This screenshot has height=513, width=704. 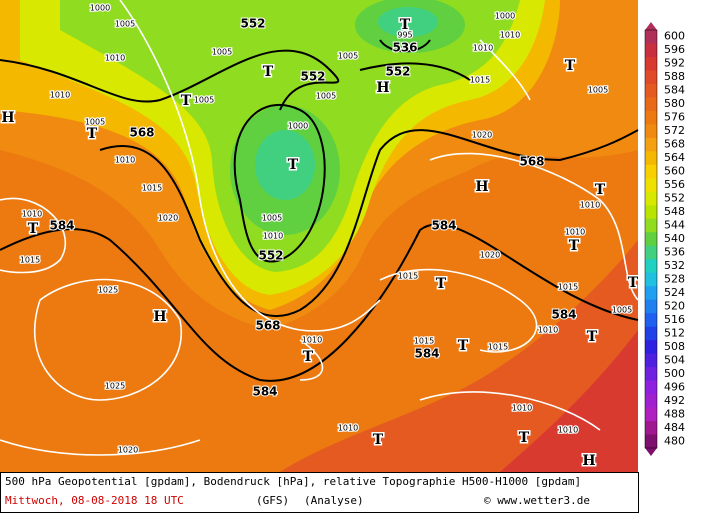 I want to click on colorbar-label: 548, so click(x=674, y=211).